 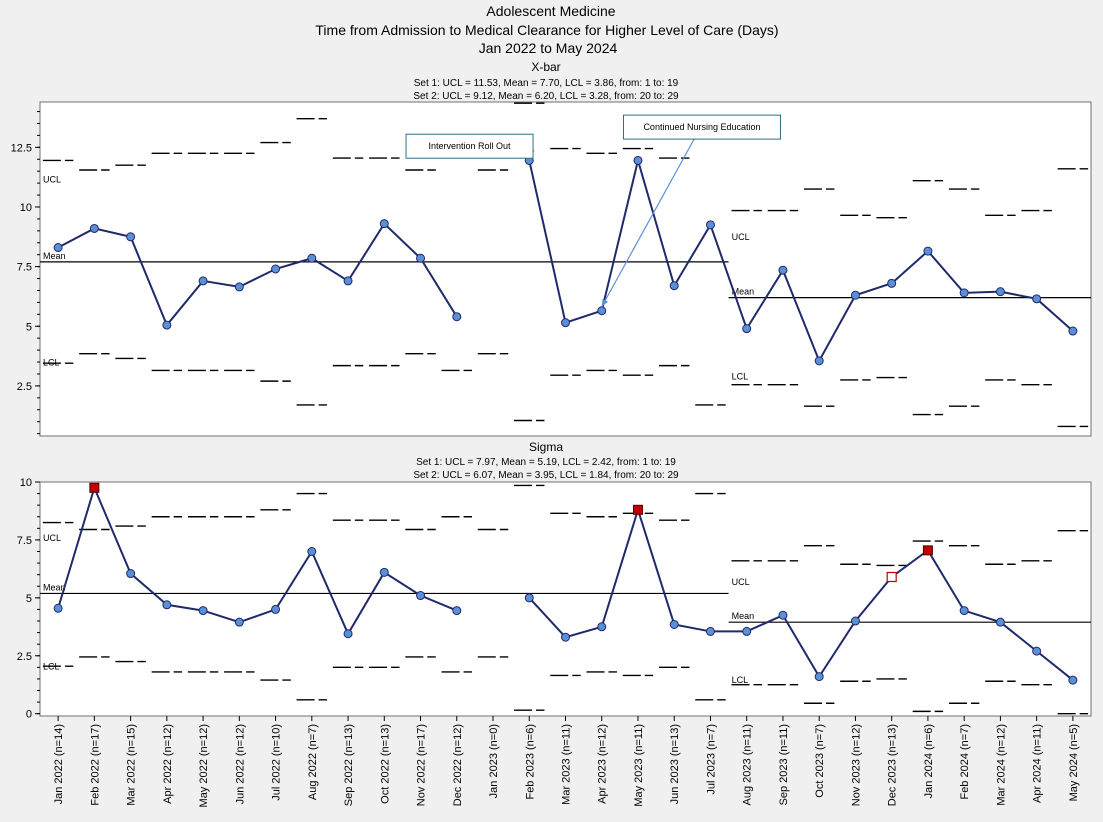 I want to click on x-tick-label: May 2022 (n=12), so click(x=204, y=765).